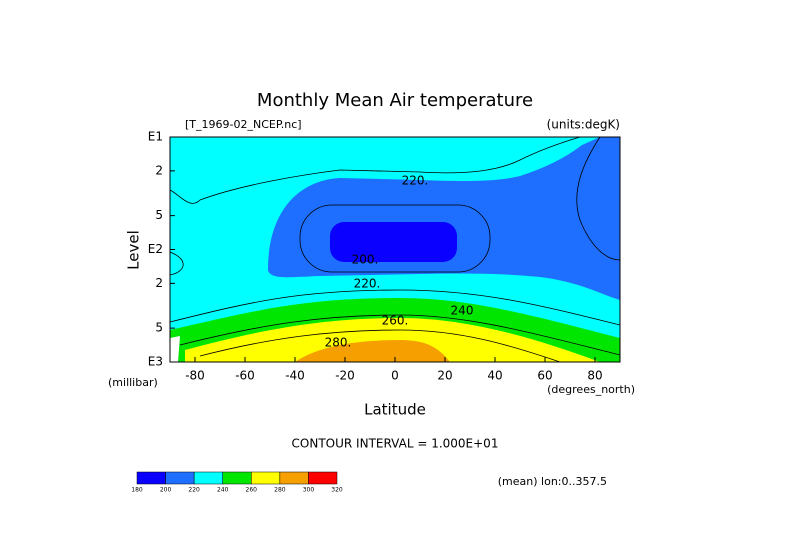 Image resolution: width=789 pixels, height=558 pixels. What do you see at coordinates (395, 100) in the screenshot?
I see `chart-title: Monthly Mean Air temperature` at bounding box center [395, 100].